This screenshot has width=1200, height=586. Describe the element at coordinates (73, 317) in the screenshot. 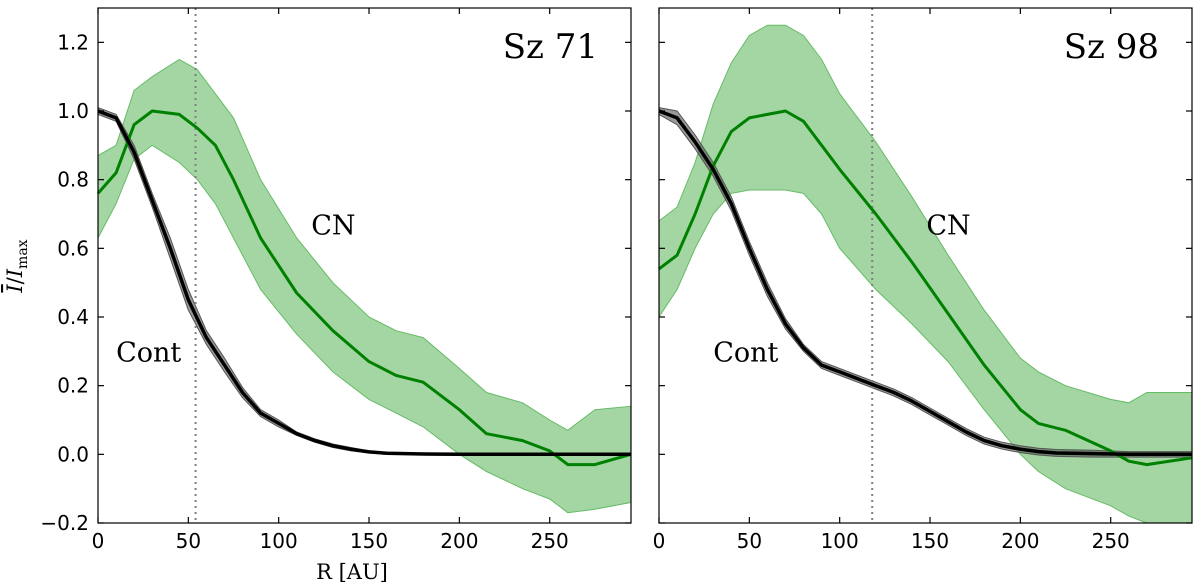

I see `y-tick-label: 0.4` at that location.